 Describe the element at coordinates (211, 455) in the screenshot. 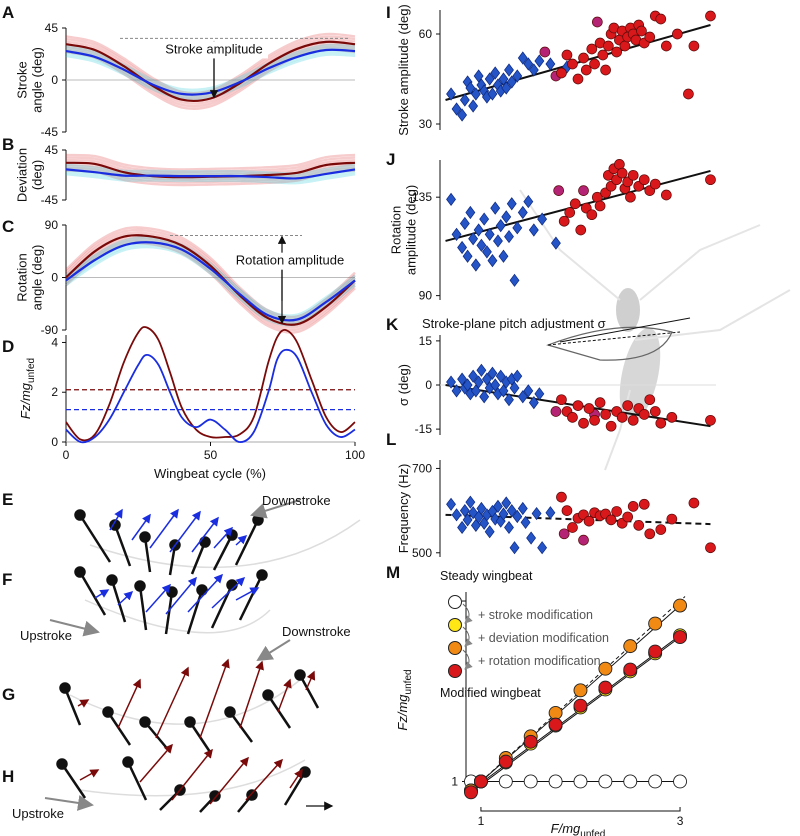

I see `x-tick-label: 50` at that location.